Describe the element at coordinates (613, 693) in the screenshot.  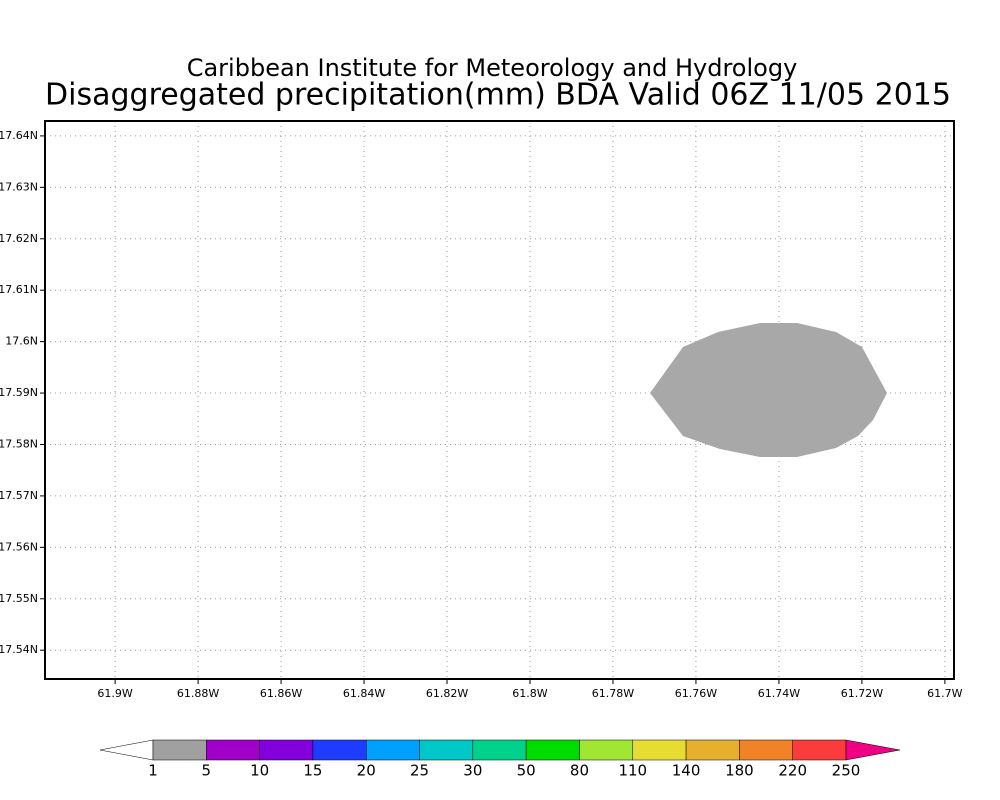
I see `x-tick-label: 61.78W` at that location.